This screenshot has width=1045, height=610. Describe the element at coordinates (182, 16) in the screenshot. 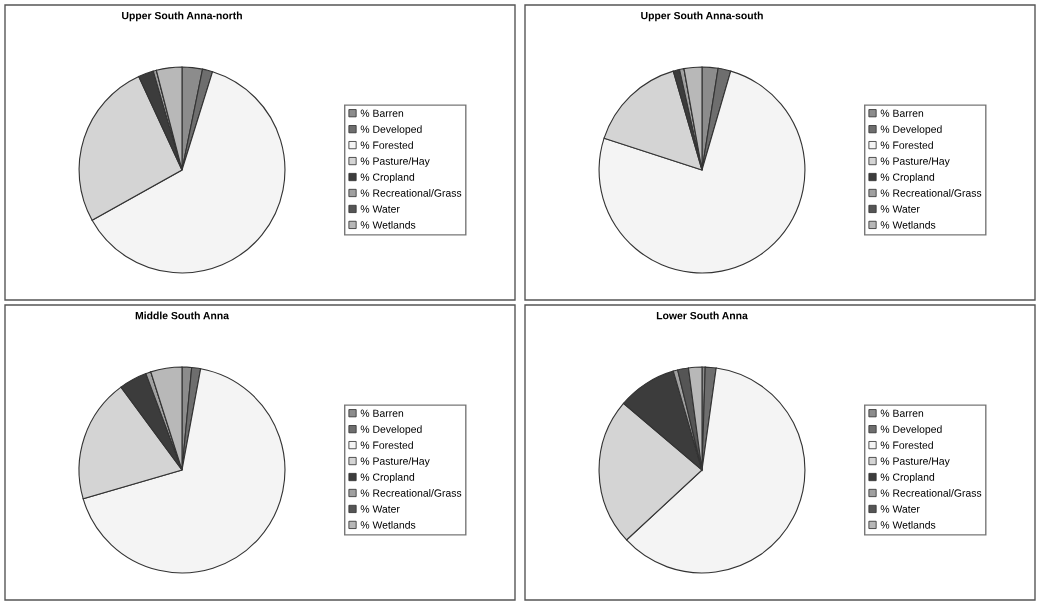

I see `chart-title: Upper South Anna-north` at that location.